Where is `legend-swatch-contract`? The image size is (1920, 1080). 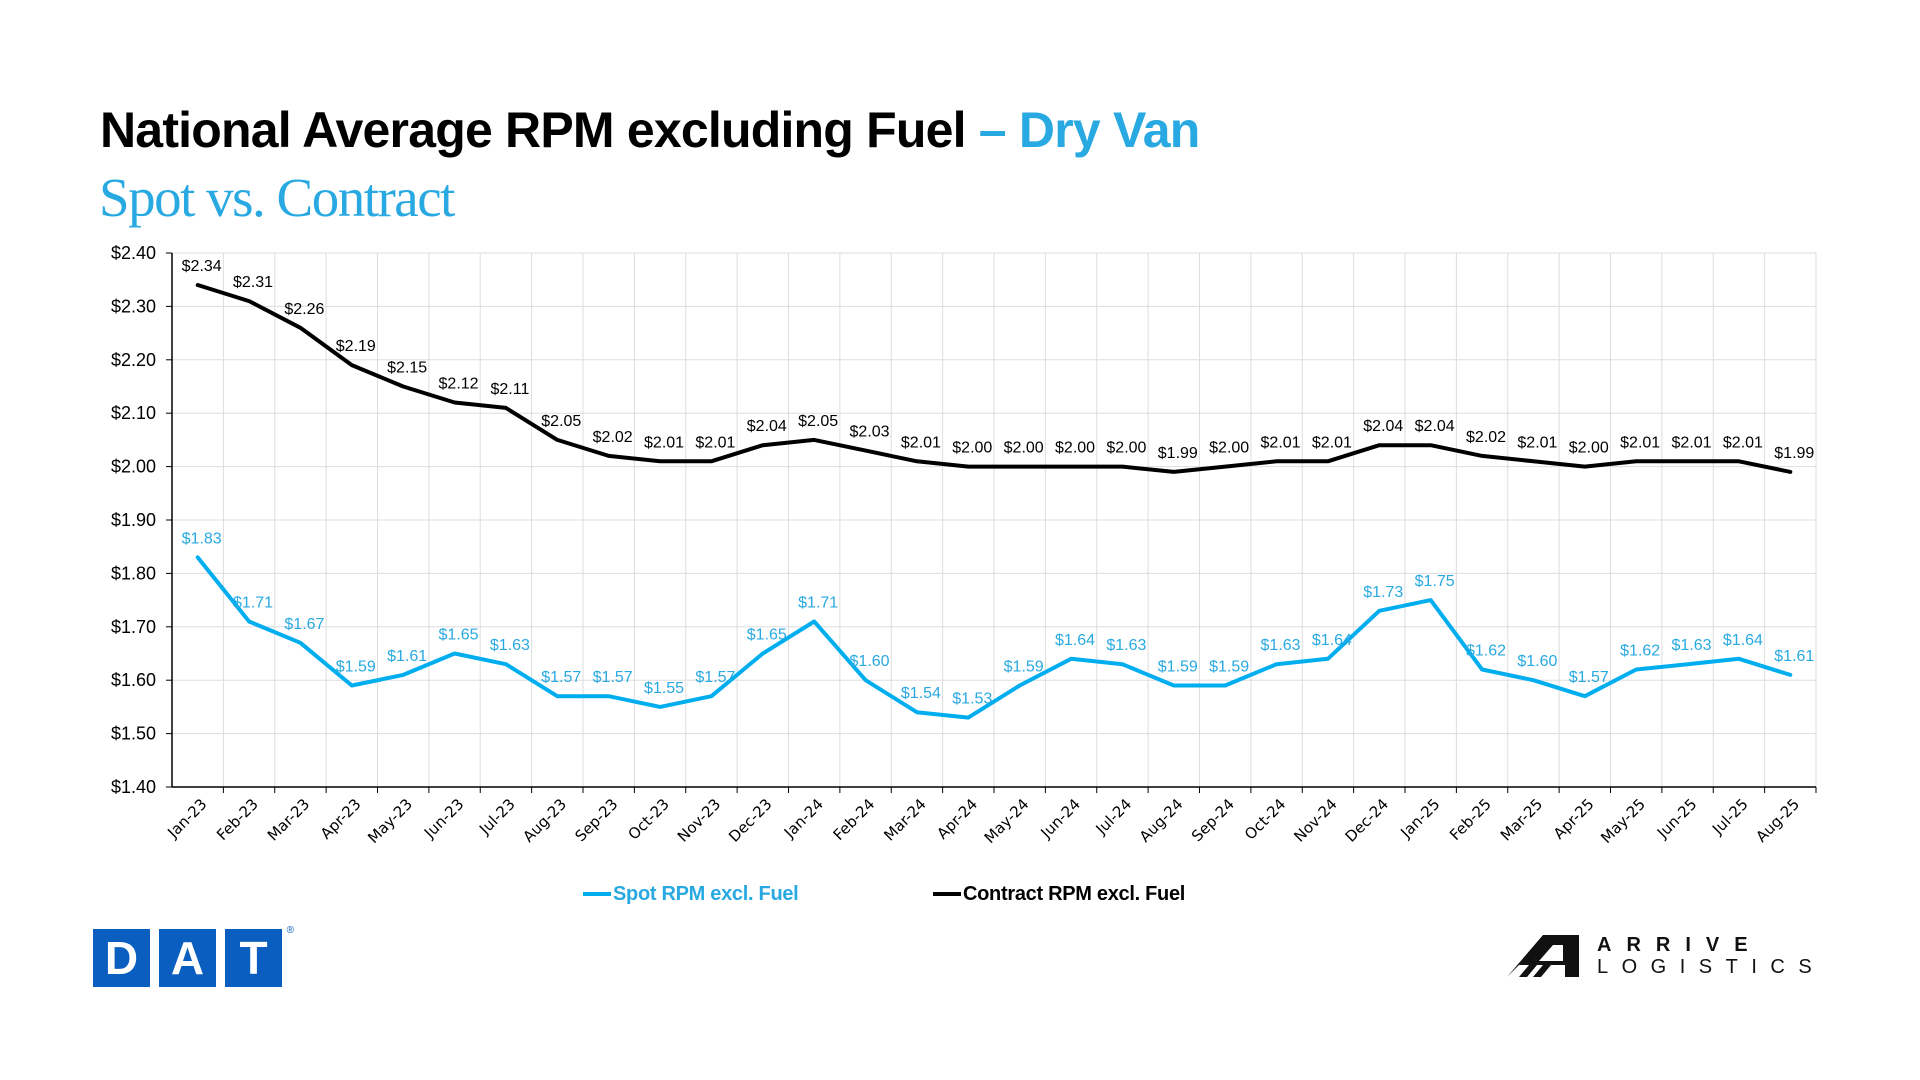 legend-swatch-contract is located at coordinates (947, 894).